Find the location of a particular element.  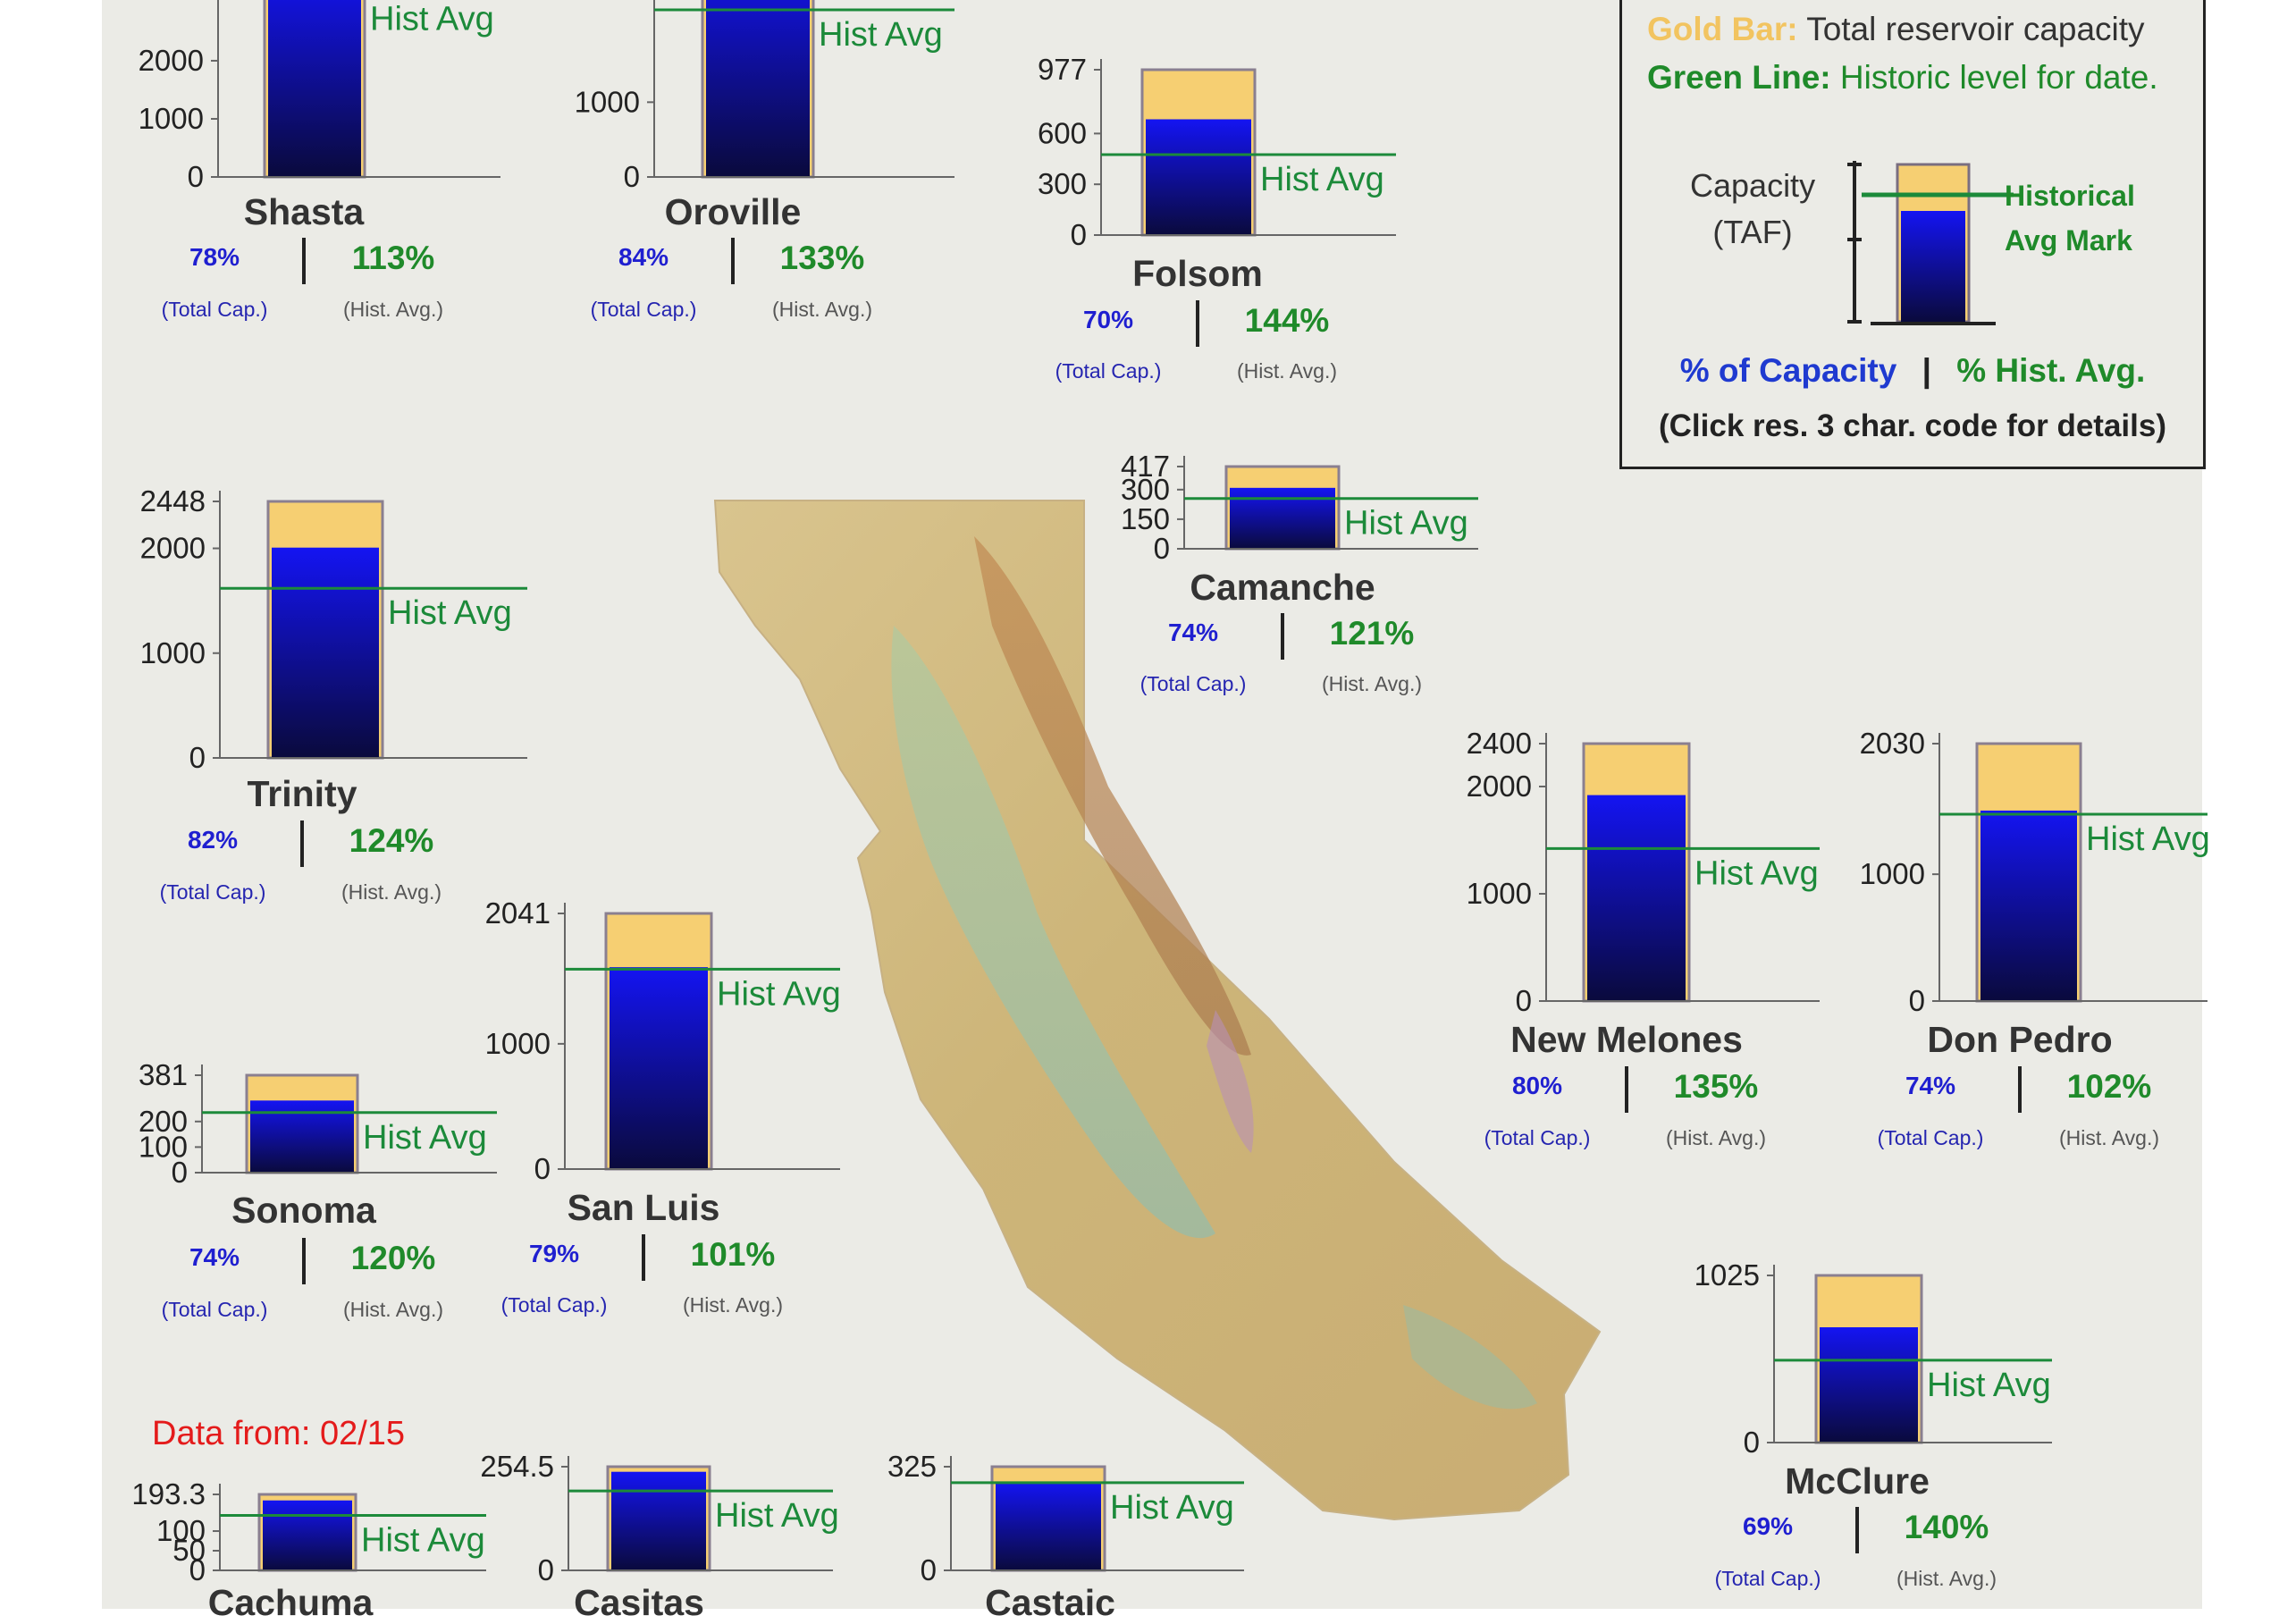

don-pedro-name: Don Pedro is located at coordinates (2020, 1040).